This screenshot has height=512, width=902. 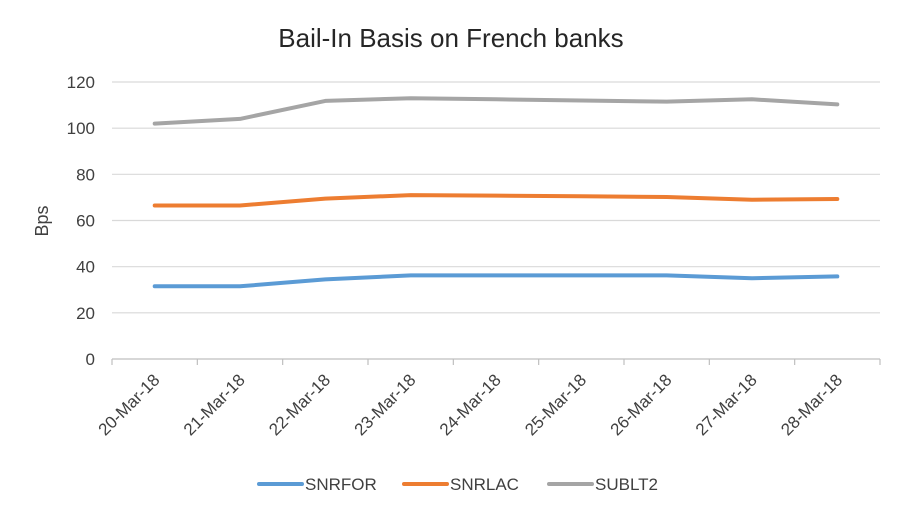 I want to click on x-tick-label: 27-Mar-18, so click(x=726, y=404).